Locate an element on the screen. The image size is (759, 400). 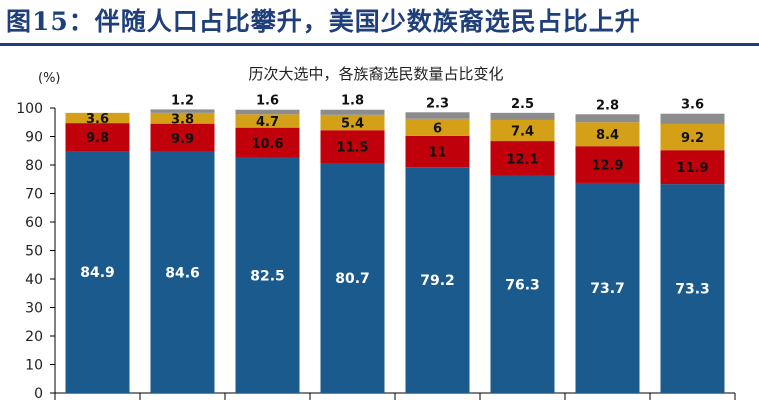
y-tick-label: 100 is located at coordinates (29, 109).